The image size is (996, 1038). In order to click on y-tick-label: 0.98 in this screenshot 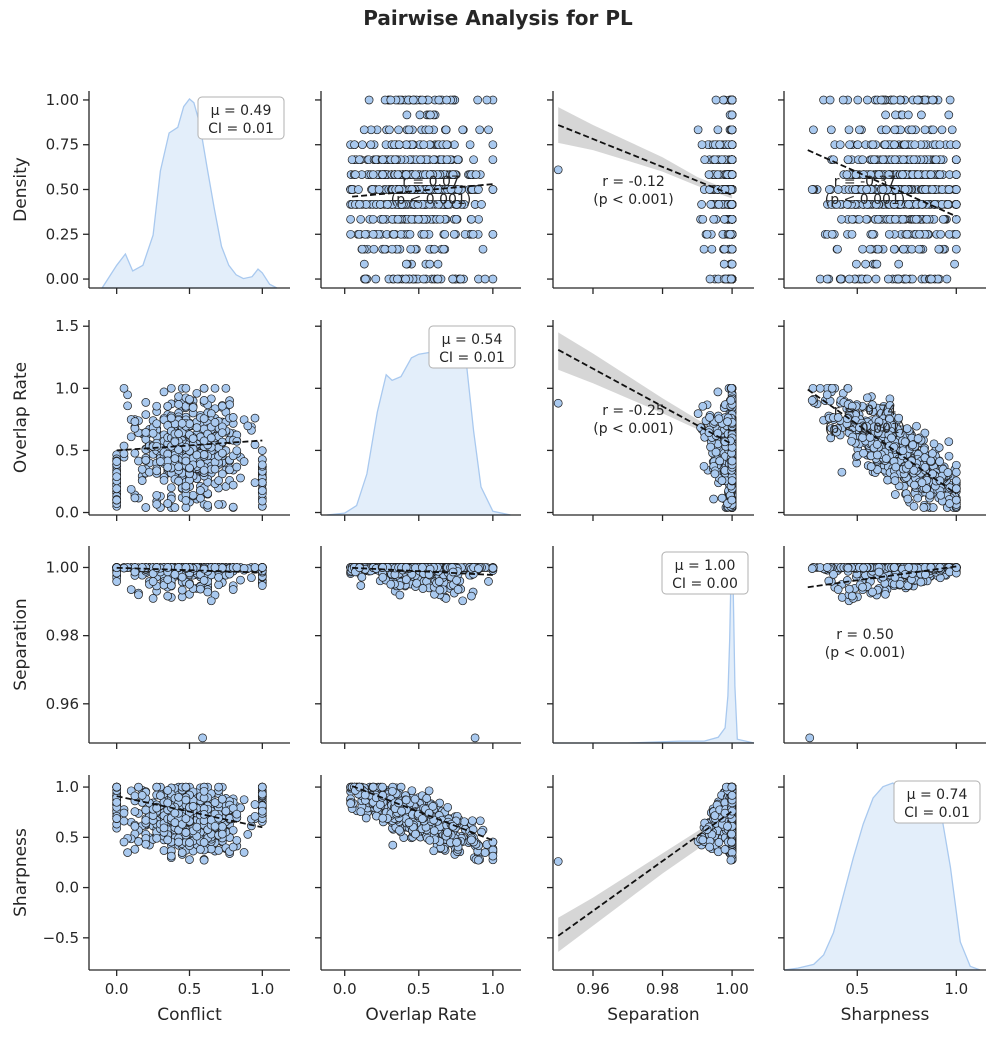, I will do `click(62, 636)`.